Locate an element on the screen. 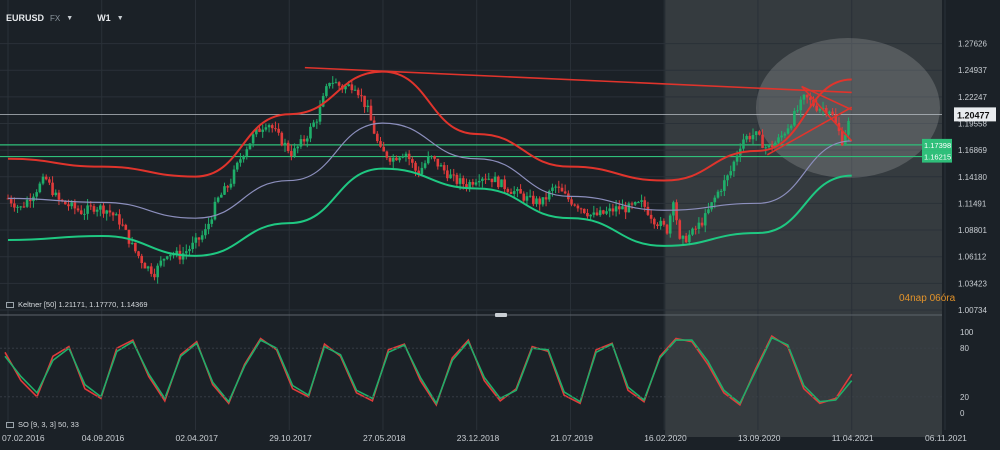  price-tick-label: 1.27626 is located at coordinates (972, 44).